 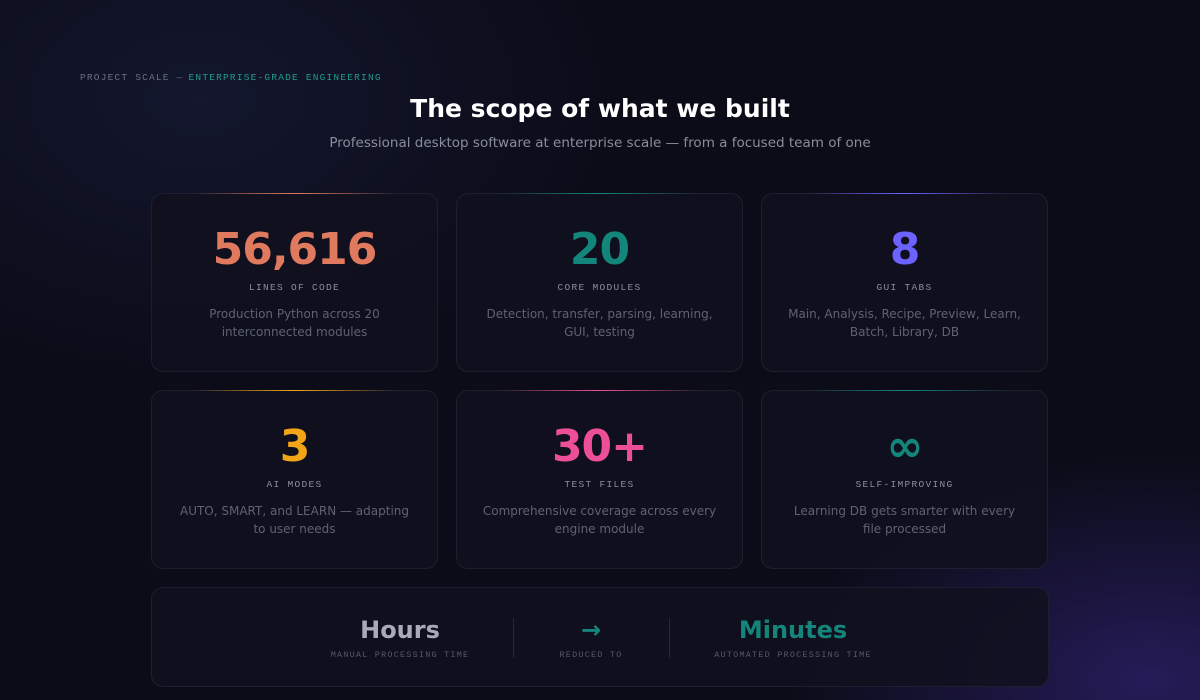 I want to click on stat-value: 56,616, so click(x=295, y=249).